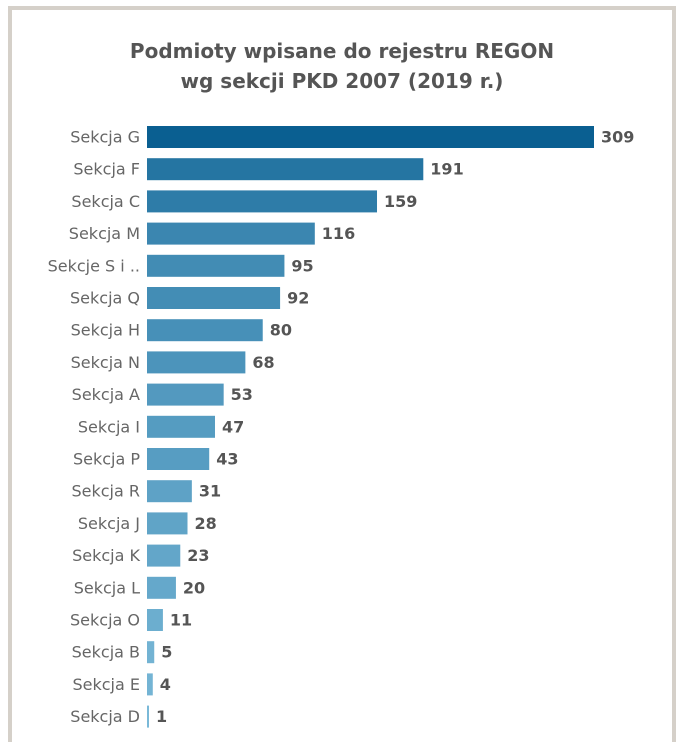  What do you see at coordinates (106, 684) in the screenshot?
I see `category-label: Sekcja E` at bounding box center [106, 684].